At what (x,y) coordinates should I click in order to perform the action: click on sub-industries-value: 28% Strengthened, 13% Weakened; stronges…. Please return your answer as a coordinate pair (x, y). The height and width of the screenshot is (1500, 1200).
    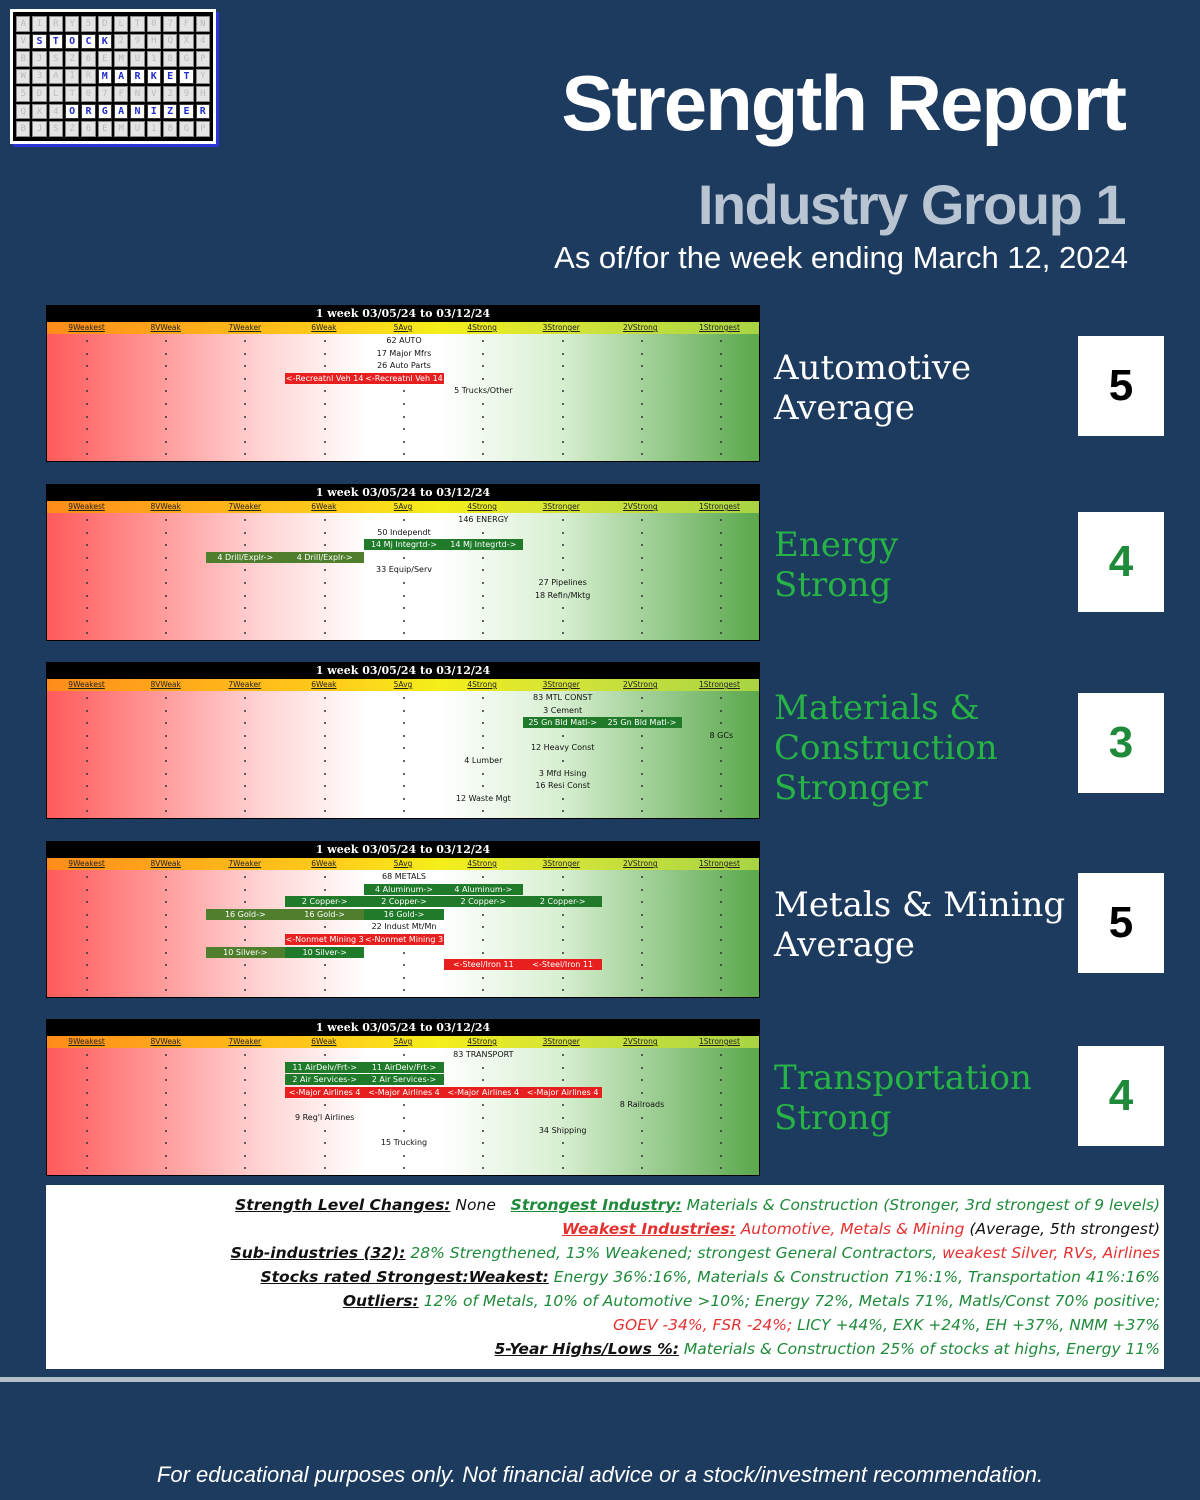
    Looking at the image, I should click on (671, 1253).